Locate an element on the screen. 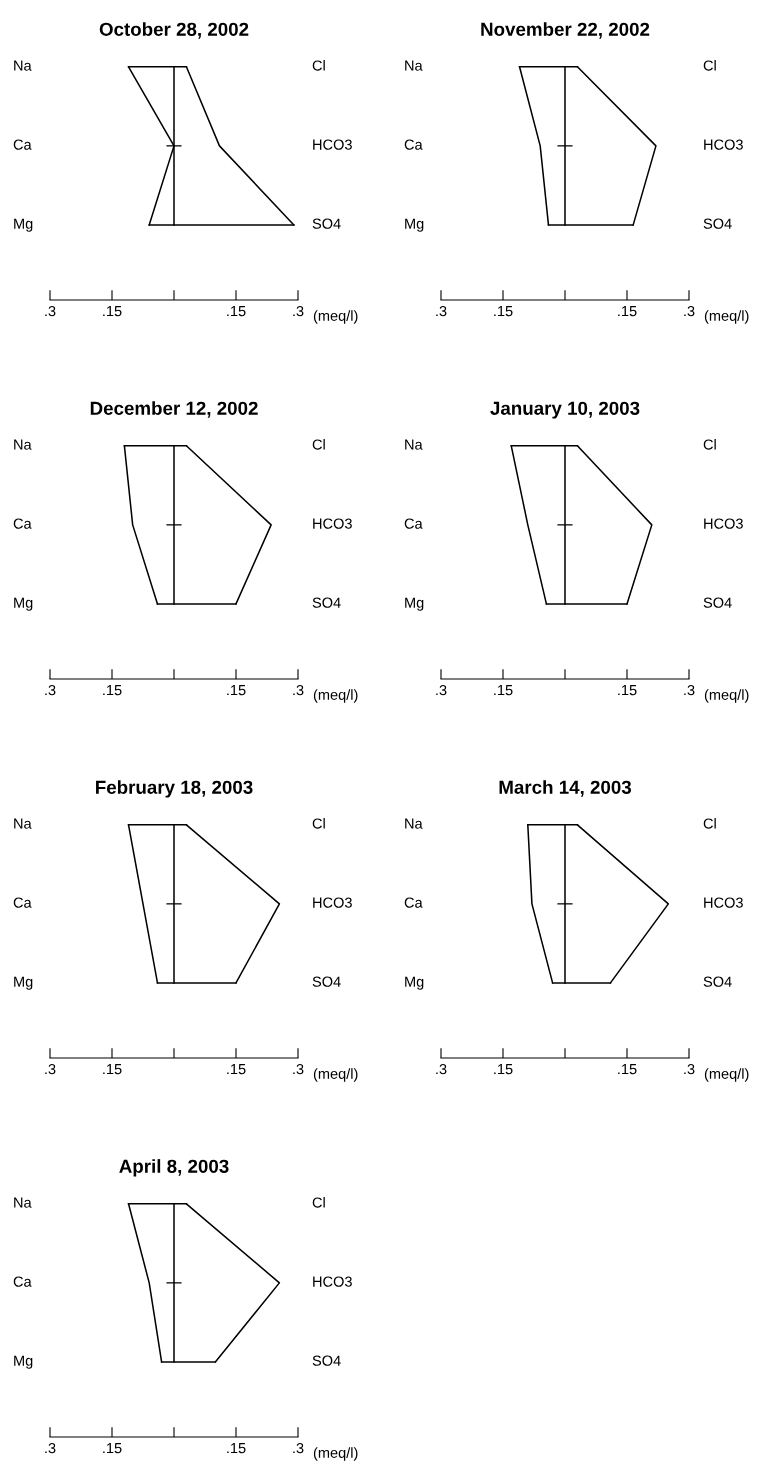 This screenshot has height=1471, width=773. chart-title: November 22, 2002 is located at coordinates (565, 30).